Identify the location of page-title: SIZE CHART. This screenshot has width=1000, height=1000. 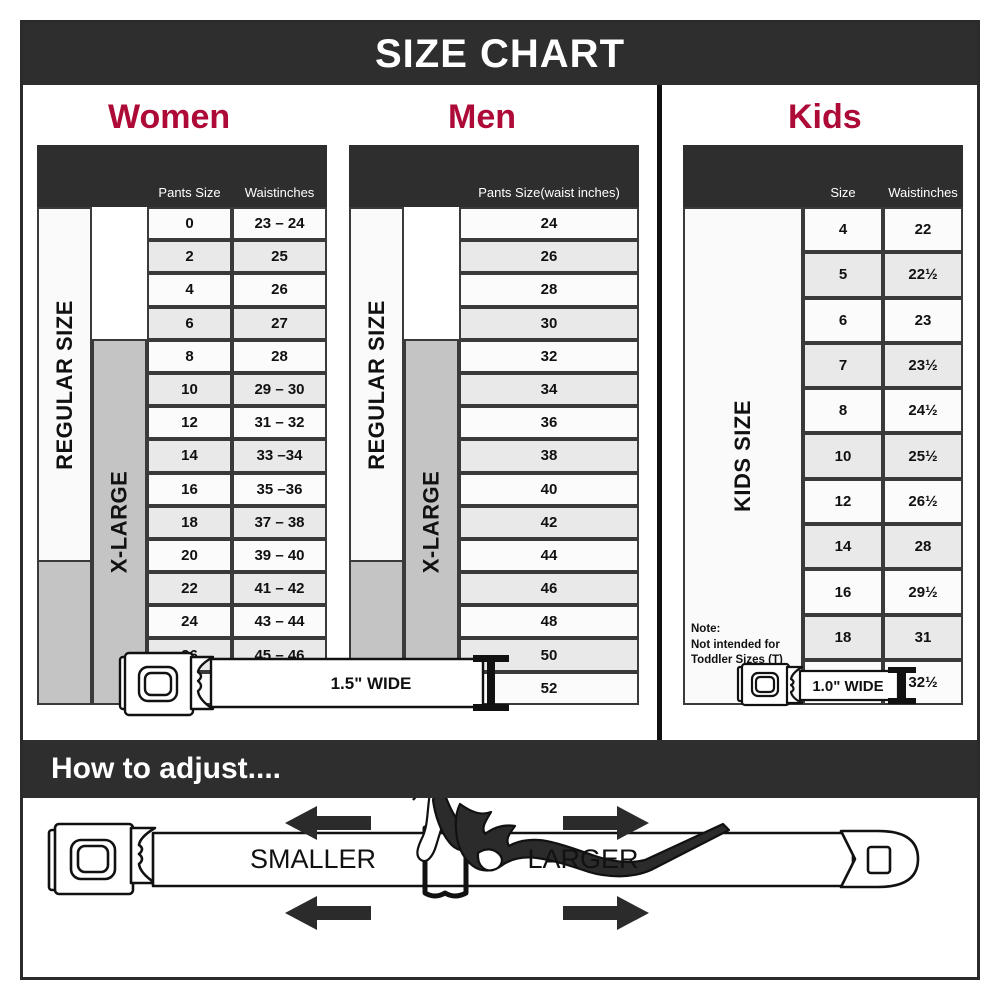
(500, 54).